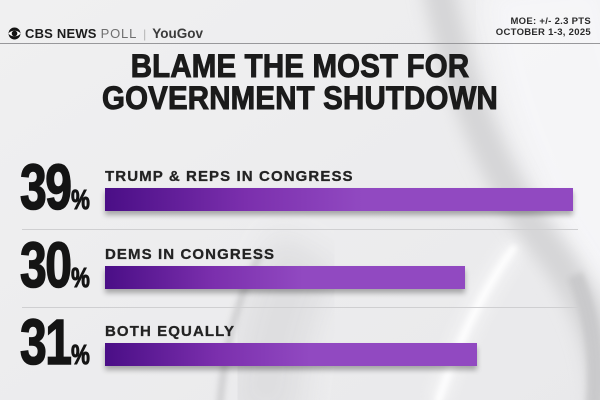 The width and height of the screenshot is (600, 400). What do you see at coordinates (300, 66) in the screenshot?
I see `chart-title-line1: BLAME THE MOST FOR` at bounding box center [300, 66].